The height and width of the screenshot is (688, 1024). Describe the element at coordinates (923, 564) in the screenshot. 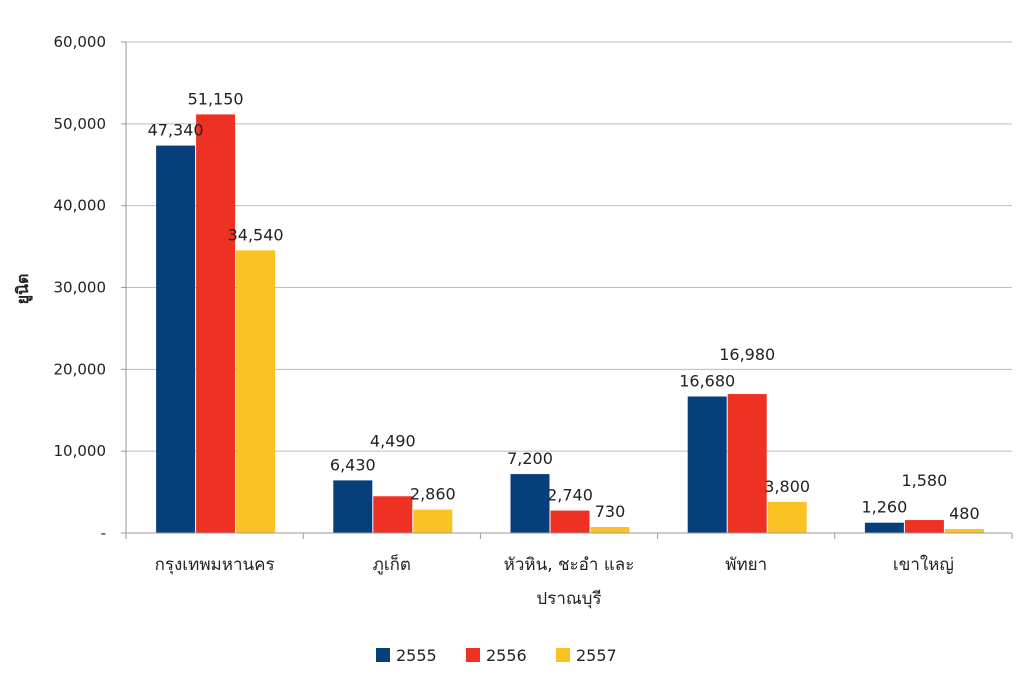

I see `x-category-label: เขาใหญ่` at that location.